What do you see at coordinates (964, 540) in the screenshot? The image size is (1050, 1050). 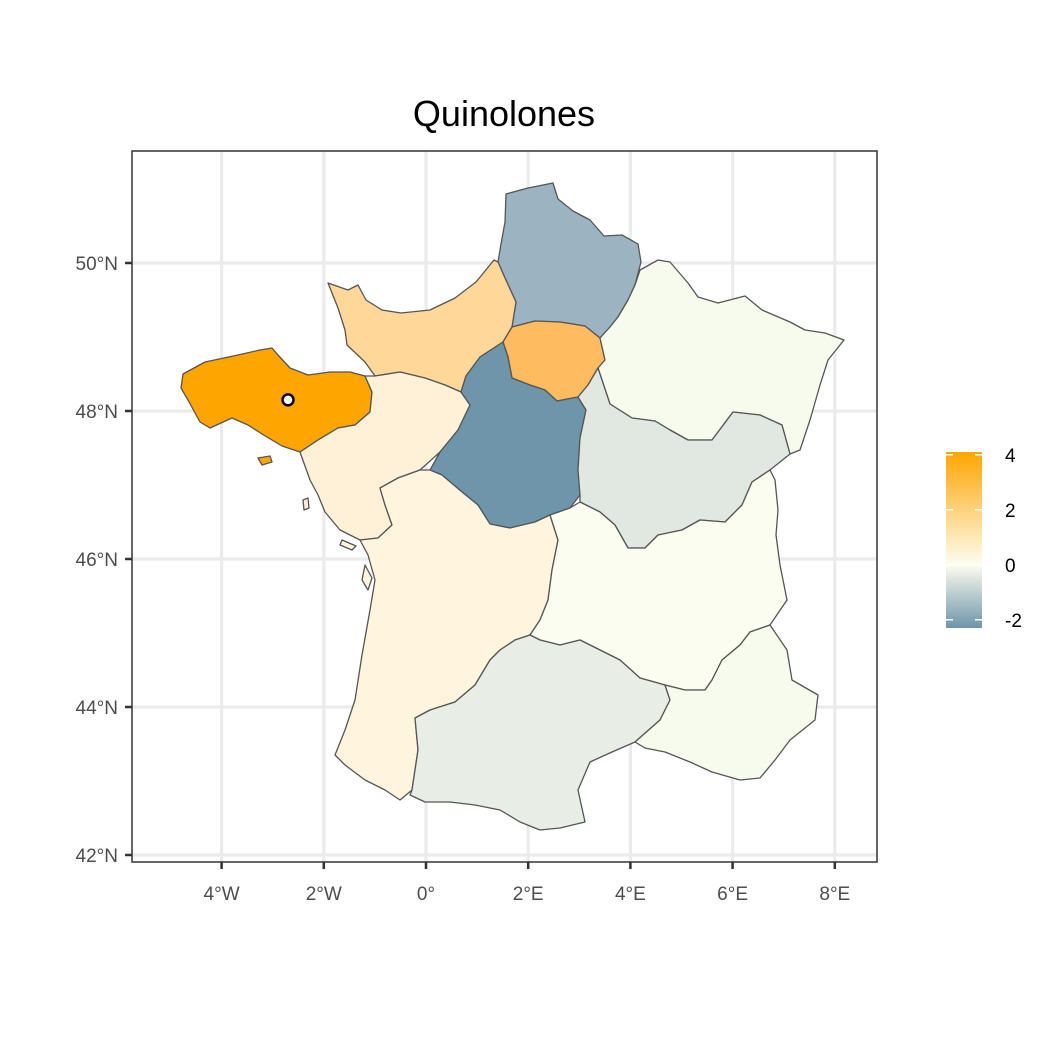 I see `legend-colorbar` at bounding box center [964, 540].